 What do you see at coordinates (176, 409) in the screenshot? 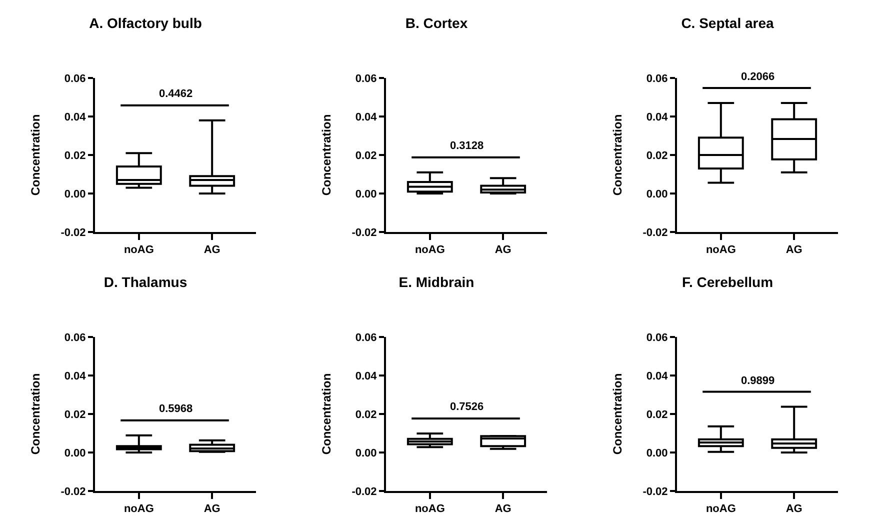
I see `annotation: 0.5968` at bounding box center [176, 409].